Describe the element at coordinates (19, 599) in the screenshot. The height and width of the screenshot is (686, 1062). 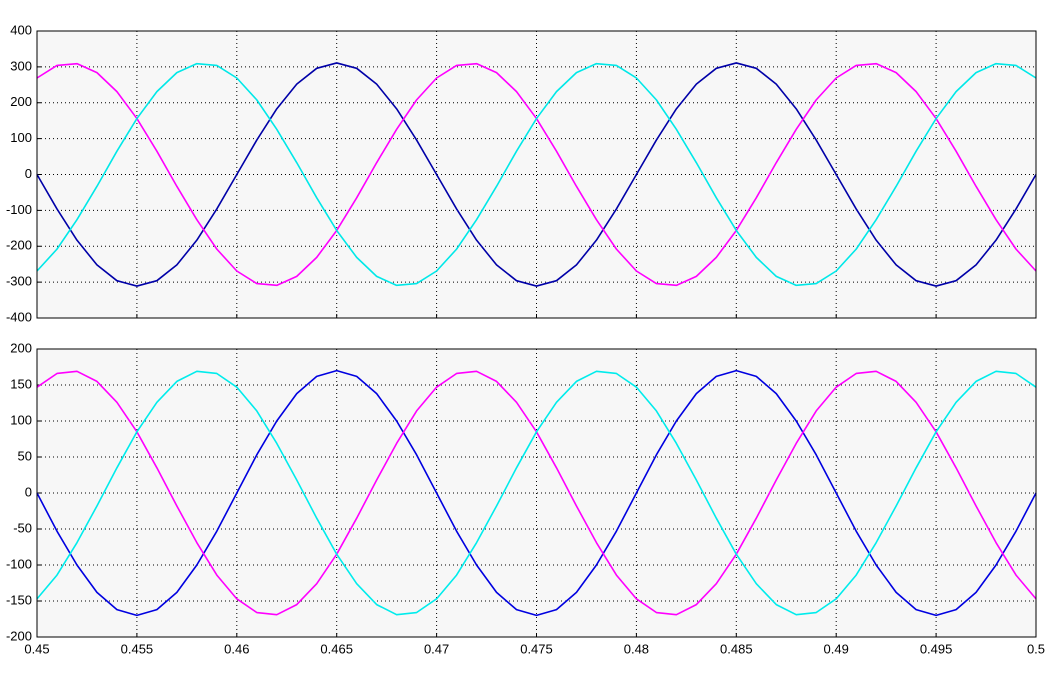
I see `y-tick-label: -150` at that location.